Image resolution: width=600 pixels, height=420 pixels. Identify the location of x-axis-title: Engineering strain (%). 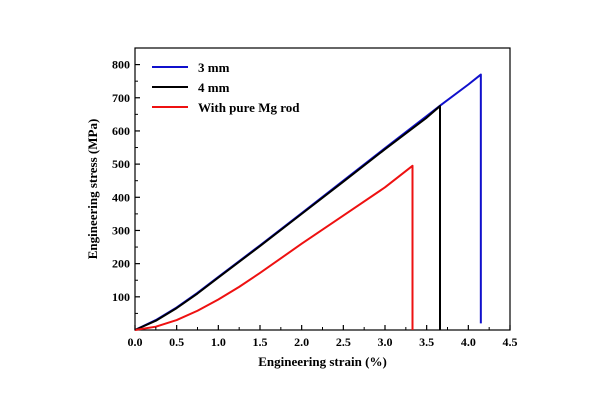
(322, 361).